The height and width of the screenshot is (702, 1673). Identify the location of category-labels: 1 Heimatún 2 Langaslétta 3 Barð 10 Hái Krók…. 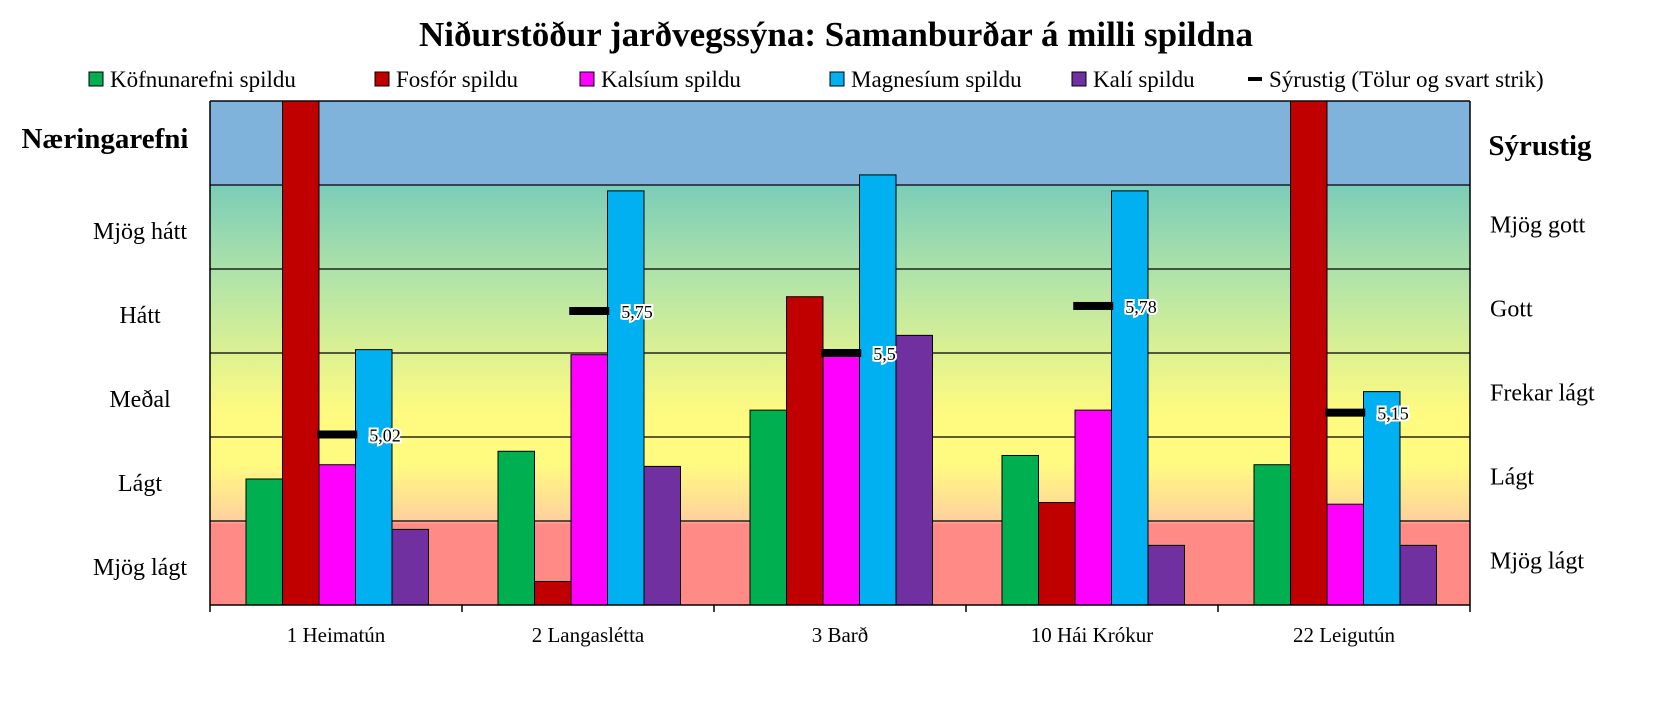
(841, 635).